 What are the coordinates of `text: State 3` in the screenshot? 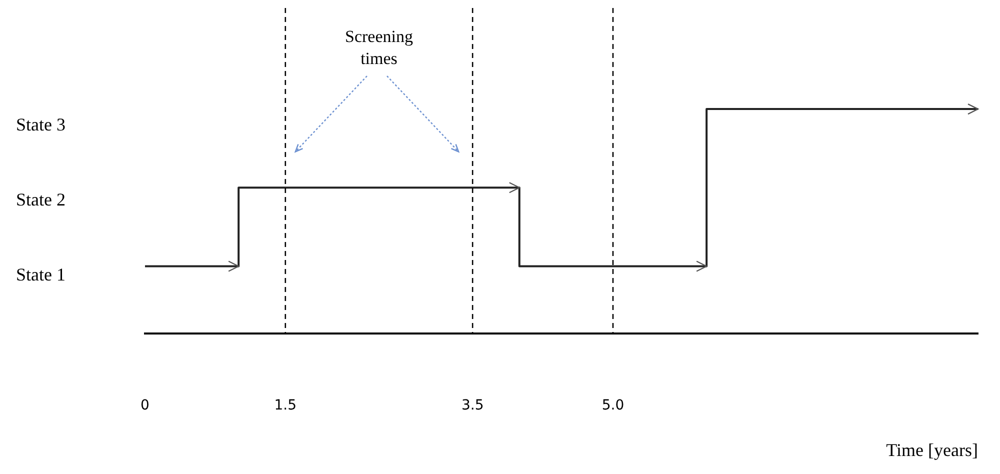 It's located at (41, 124).